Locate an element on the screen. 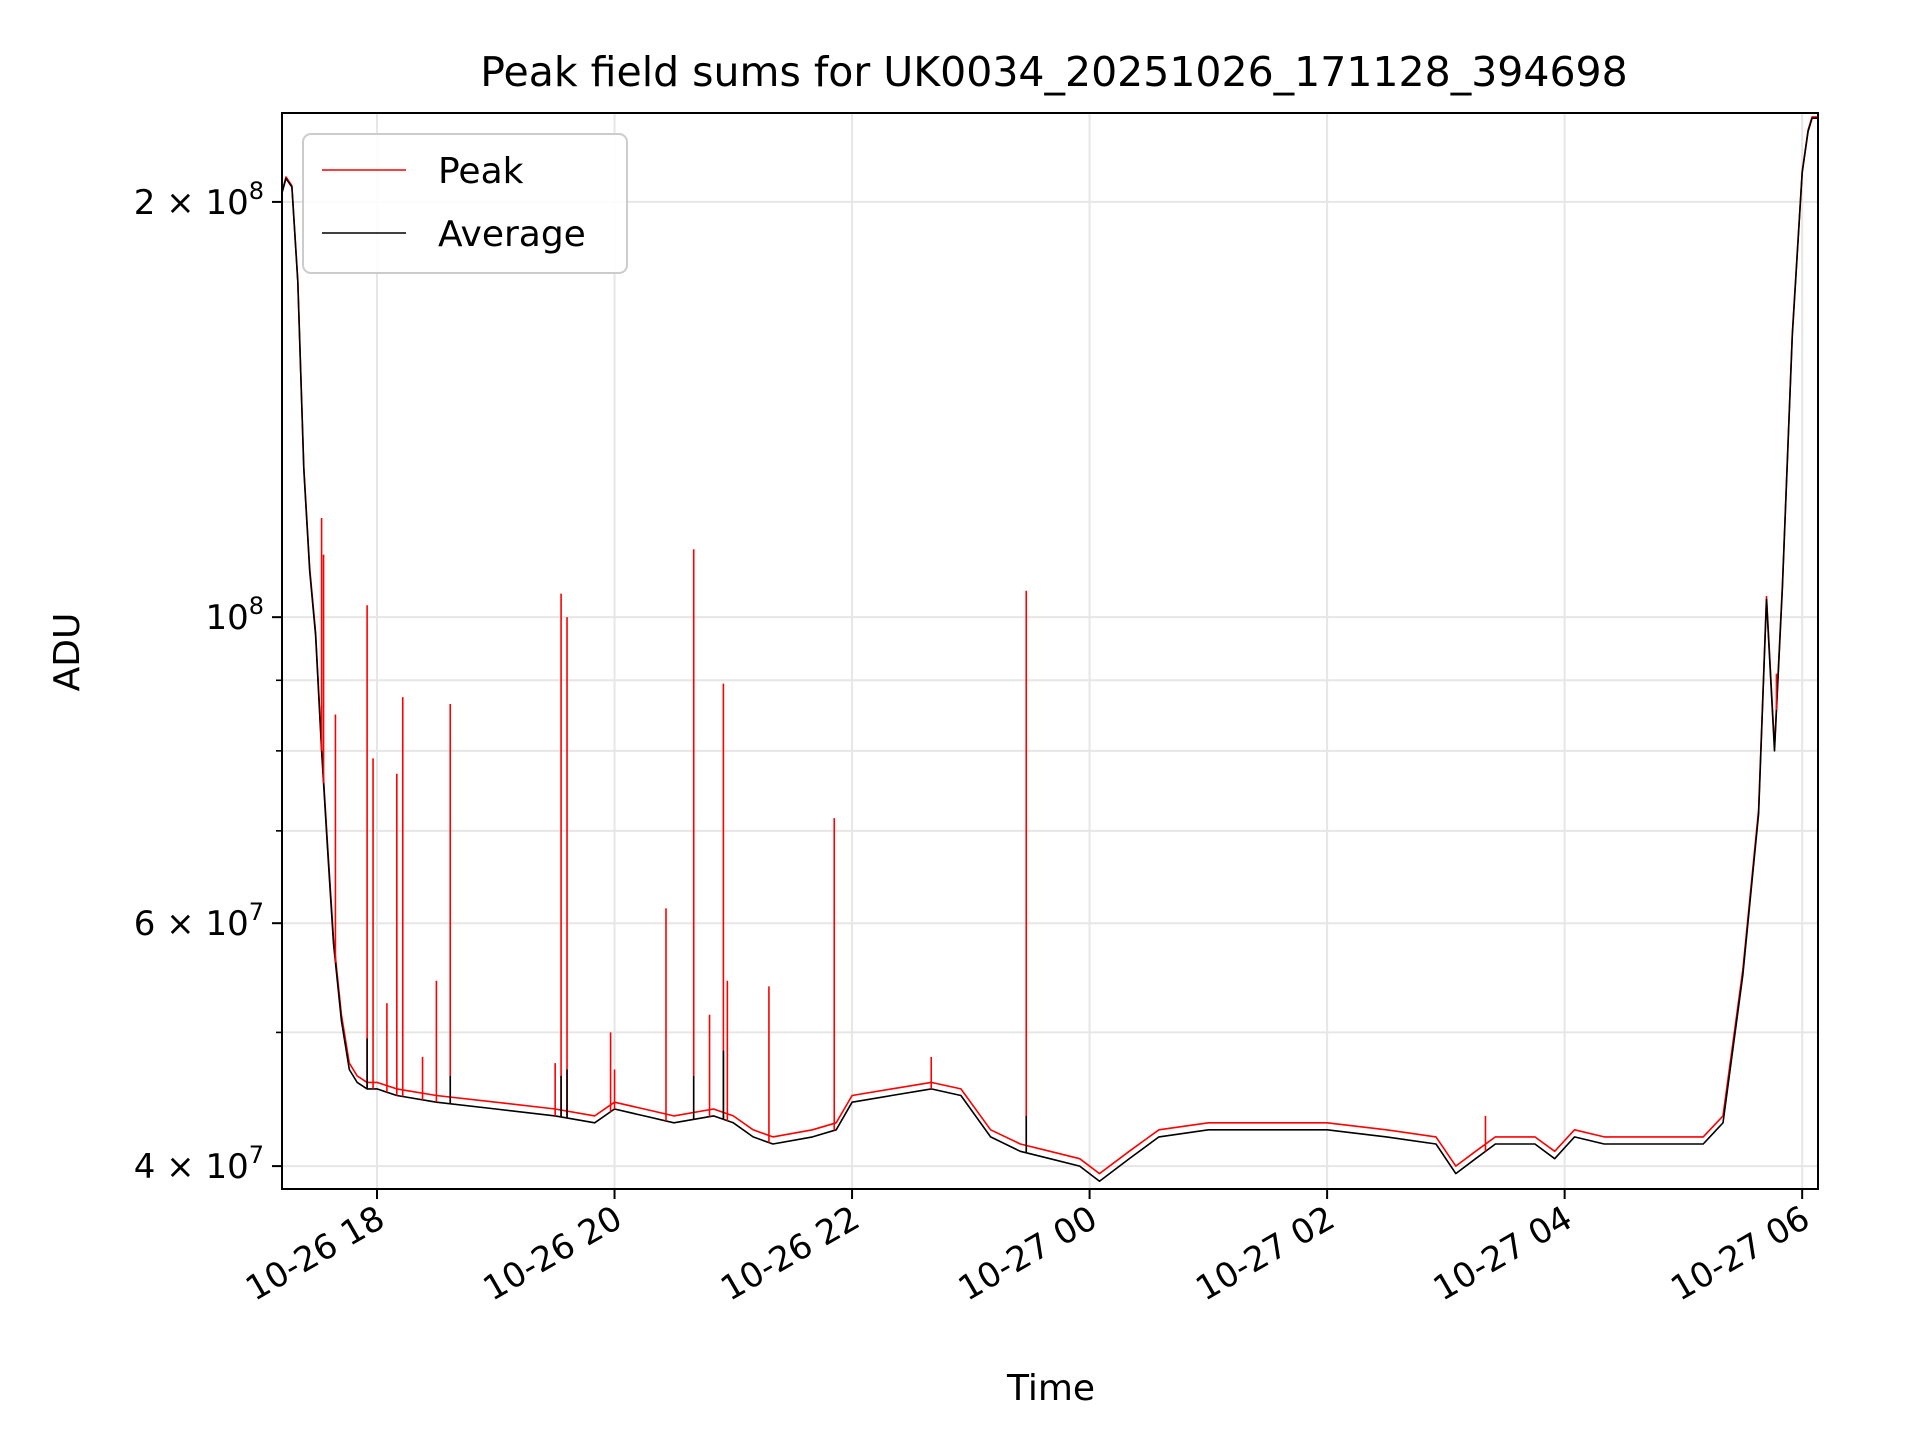  legend: Peak Average is located at coordinates (465, 203).